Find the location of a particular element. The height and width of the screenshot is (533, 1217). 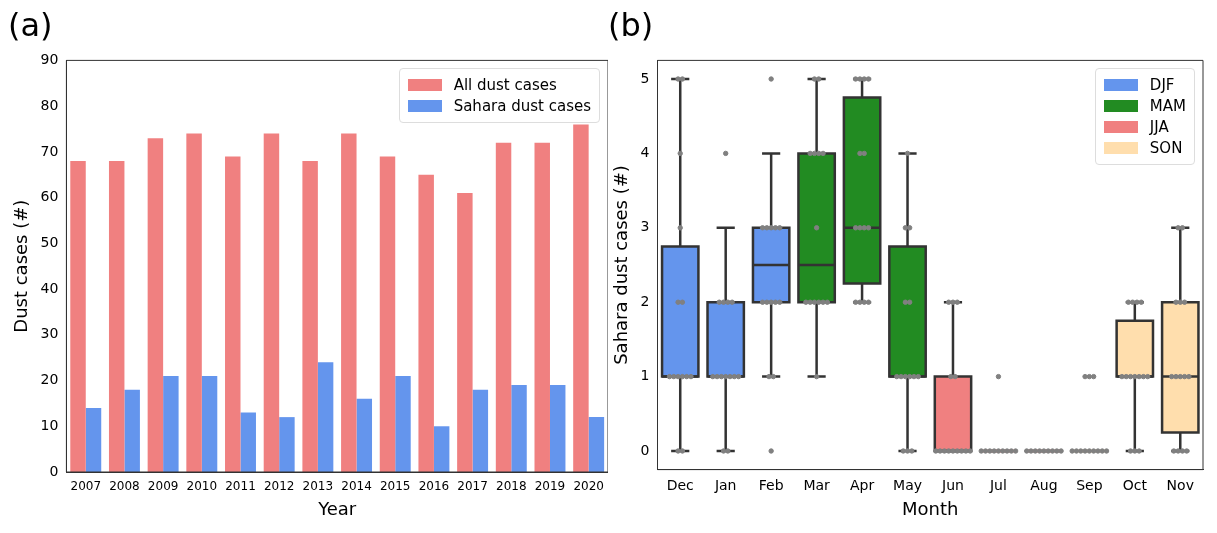

x-tick-label: Jul is located at coordinates (997, 484).